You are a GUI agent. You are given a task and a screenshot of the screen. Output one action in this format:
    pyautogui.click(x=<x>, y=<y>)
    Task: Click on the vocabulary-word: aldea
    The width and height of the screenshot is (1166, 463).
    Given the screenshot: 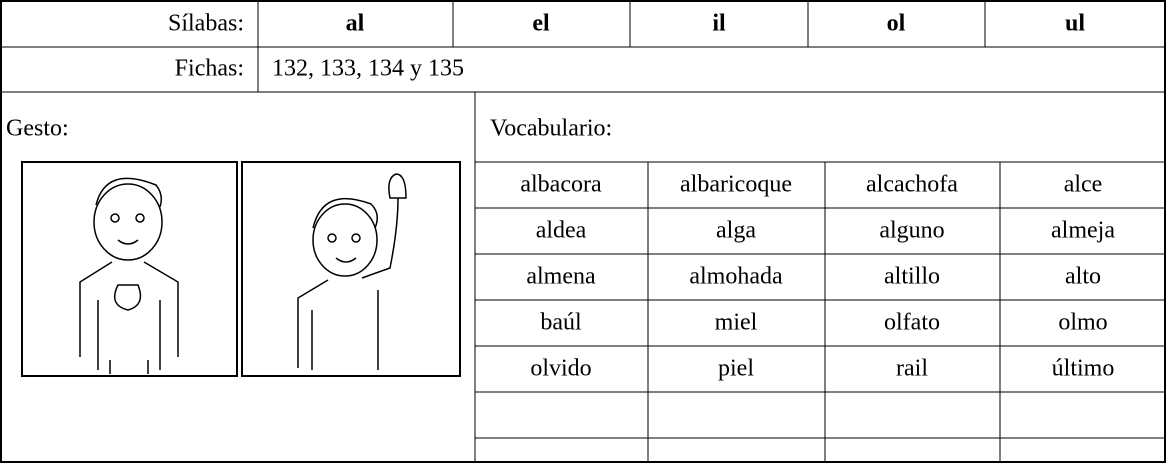 What is the action you would take?
    pyautogui.click(x=561, y=231)
    